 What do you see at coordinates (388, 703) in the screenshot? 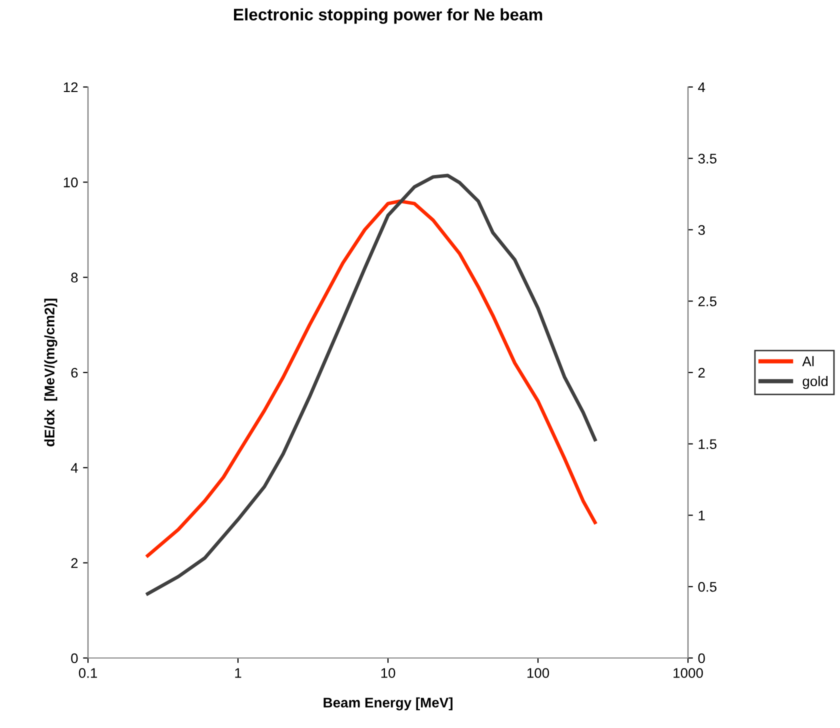
I see `x-axis-title: Beam Energy [MeV]` at bounding box center [388, 703].